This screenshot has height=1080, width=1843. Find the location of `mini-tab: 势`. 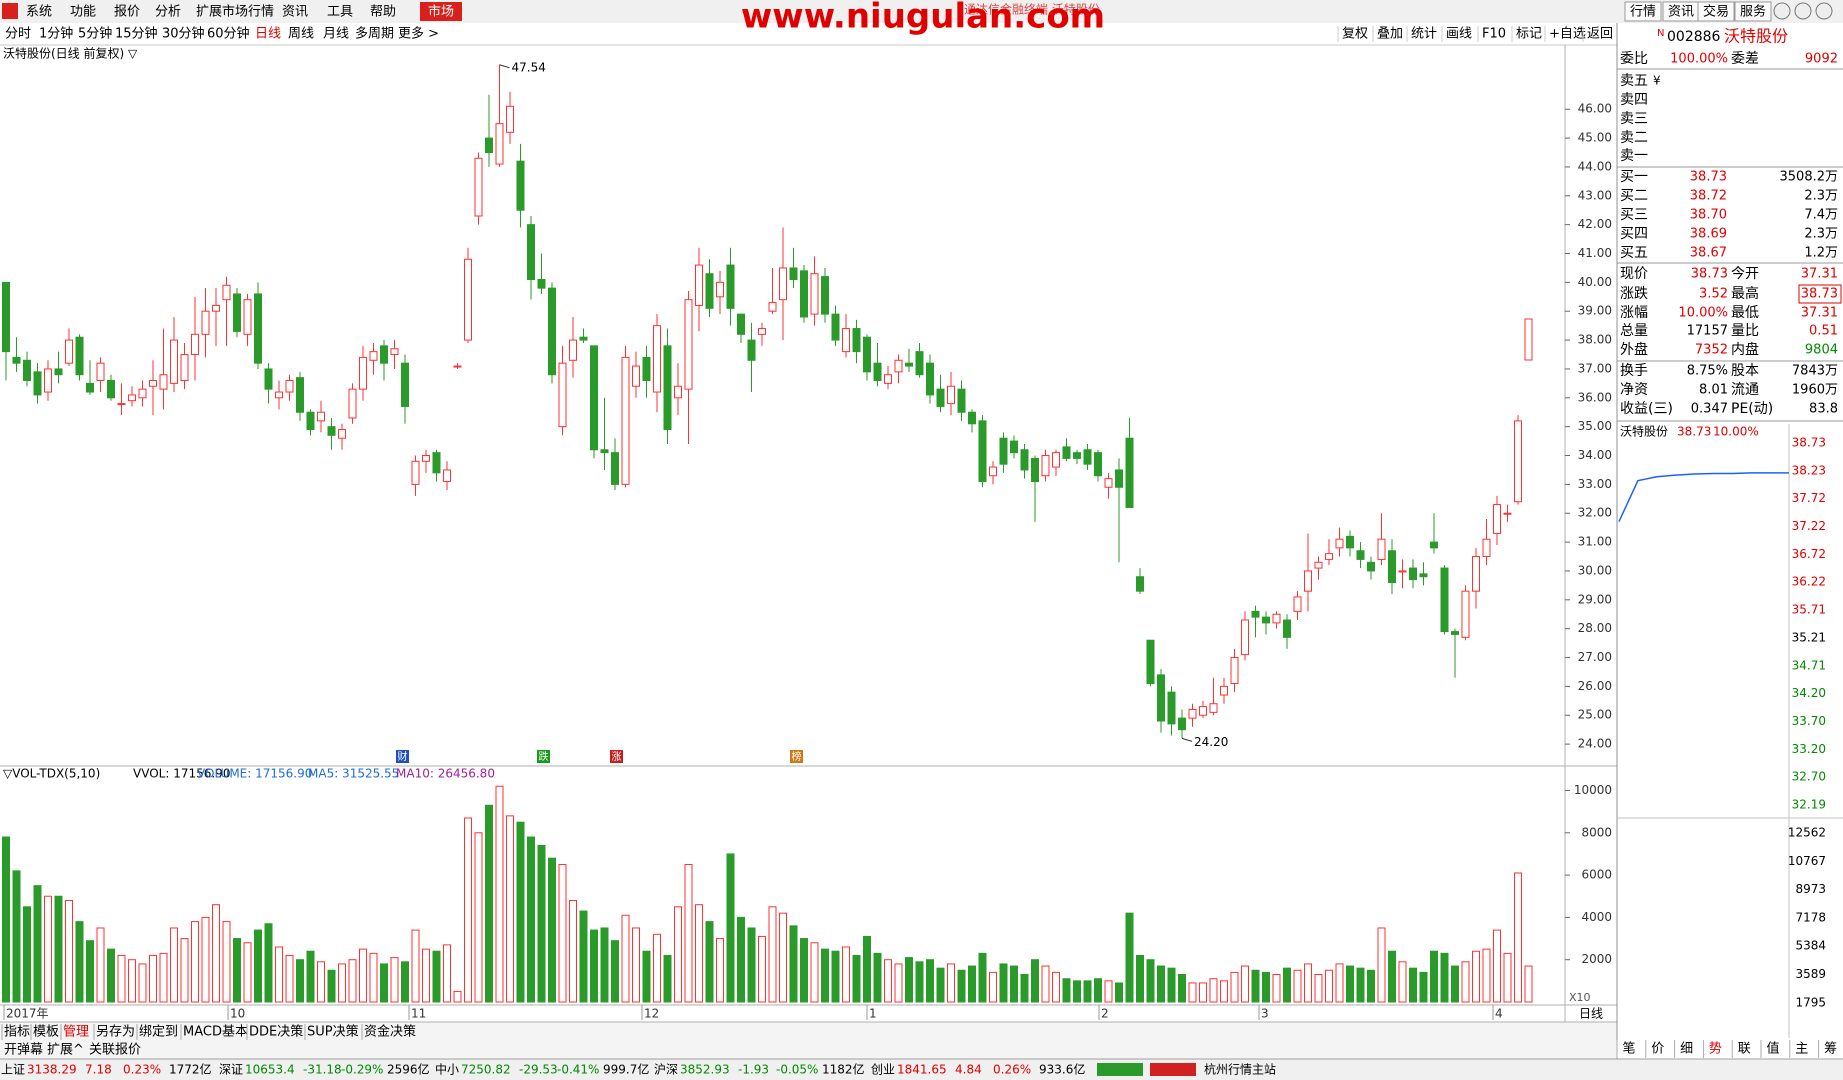

mini-tab: 势 is located at coordinates (1715, 1049).